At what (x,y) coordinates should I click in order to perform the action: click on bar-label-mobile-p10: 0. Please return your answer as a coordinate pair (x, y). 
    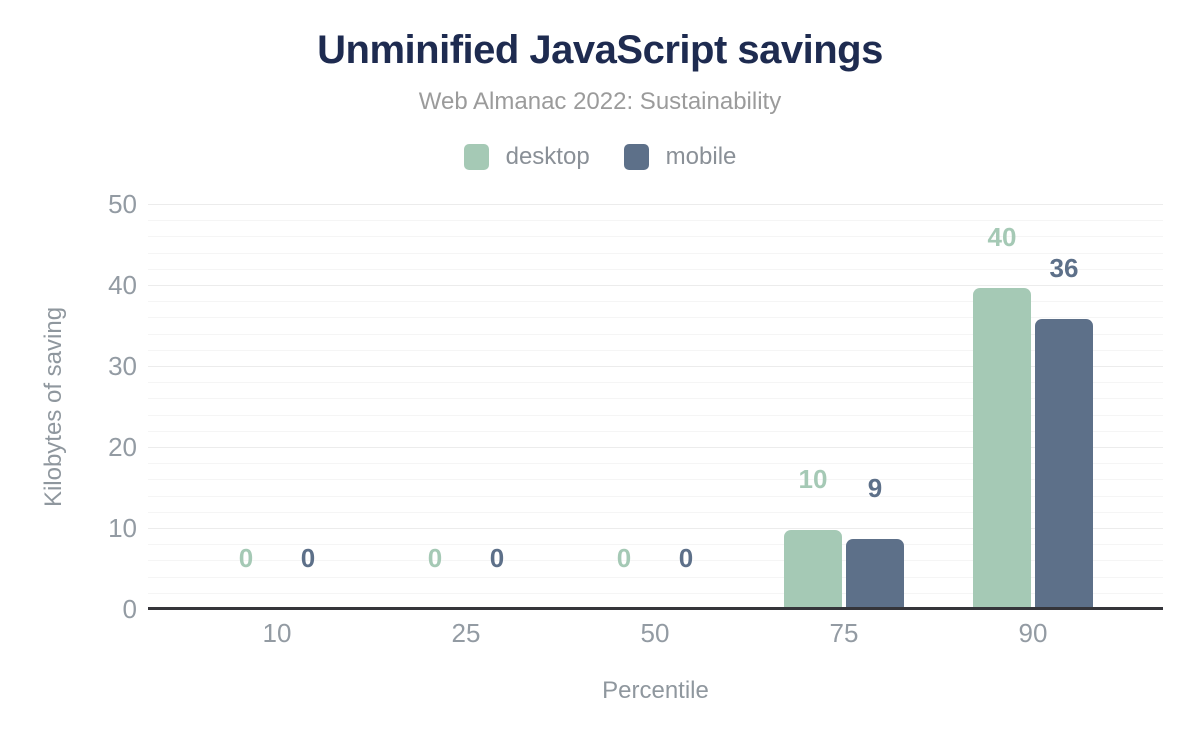
    Looking at the image, I should click on (308, 558).